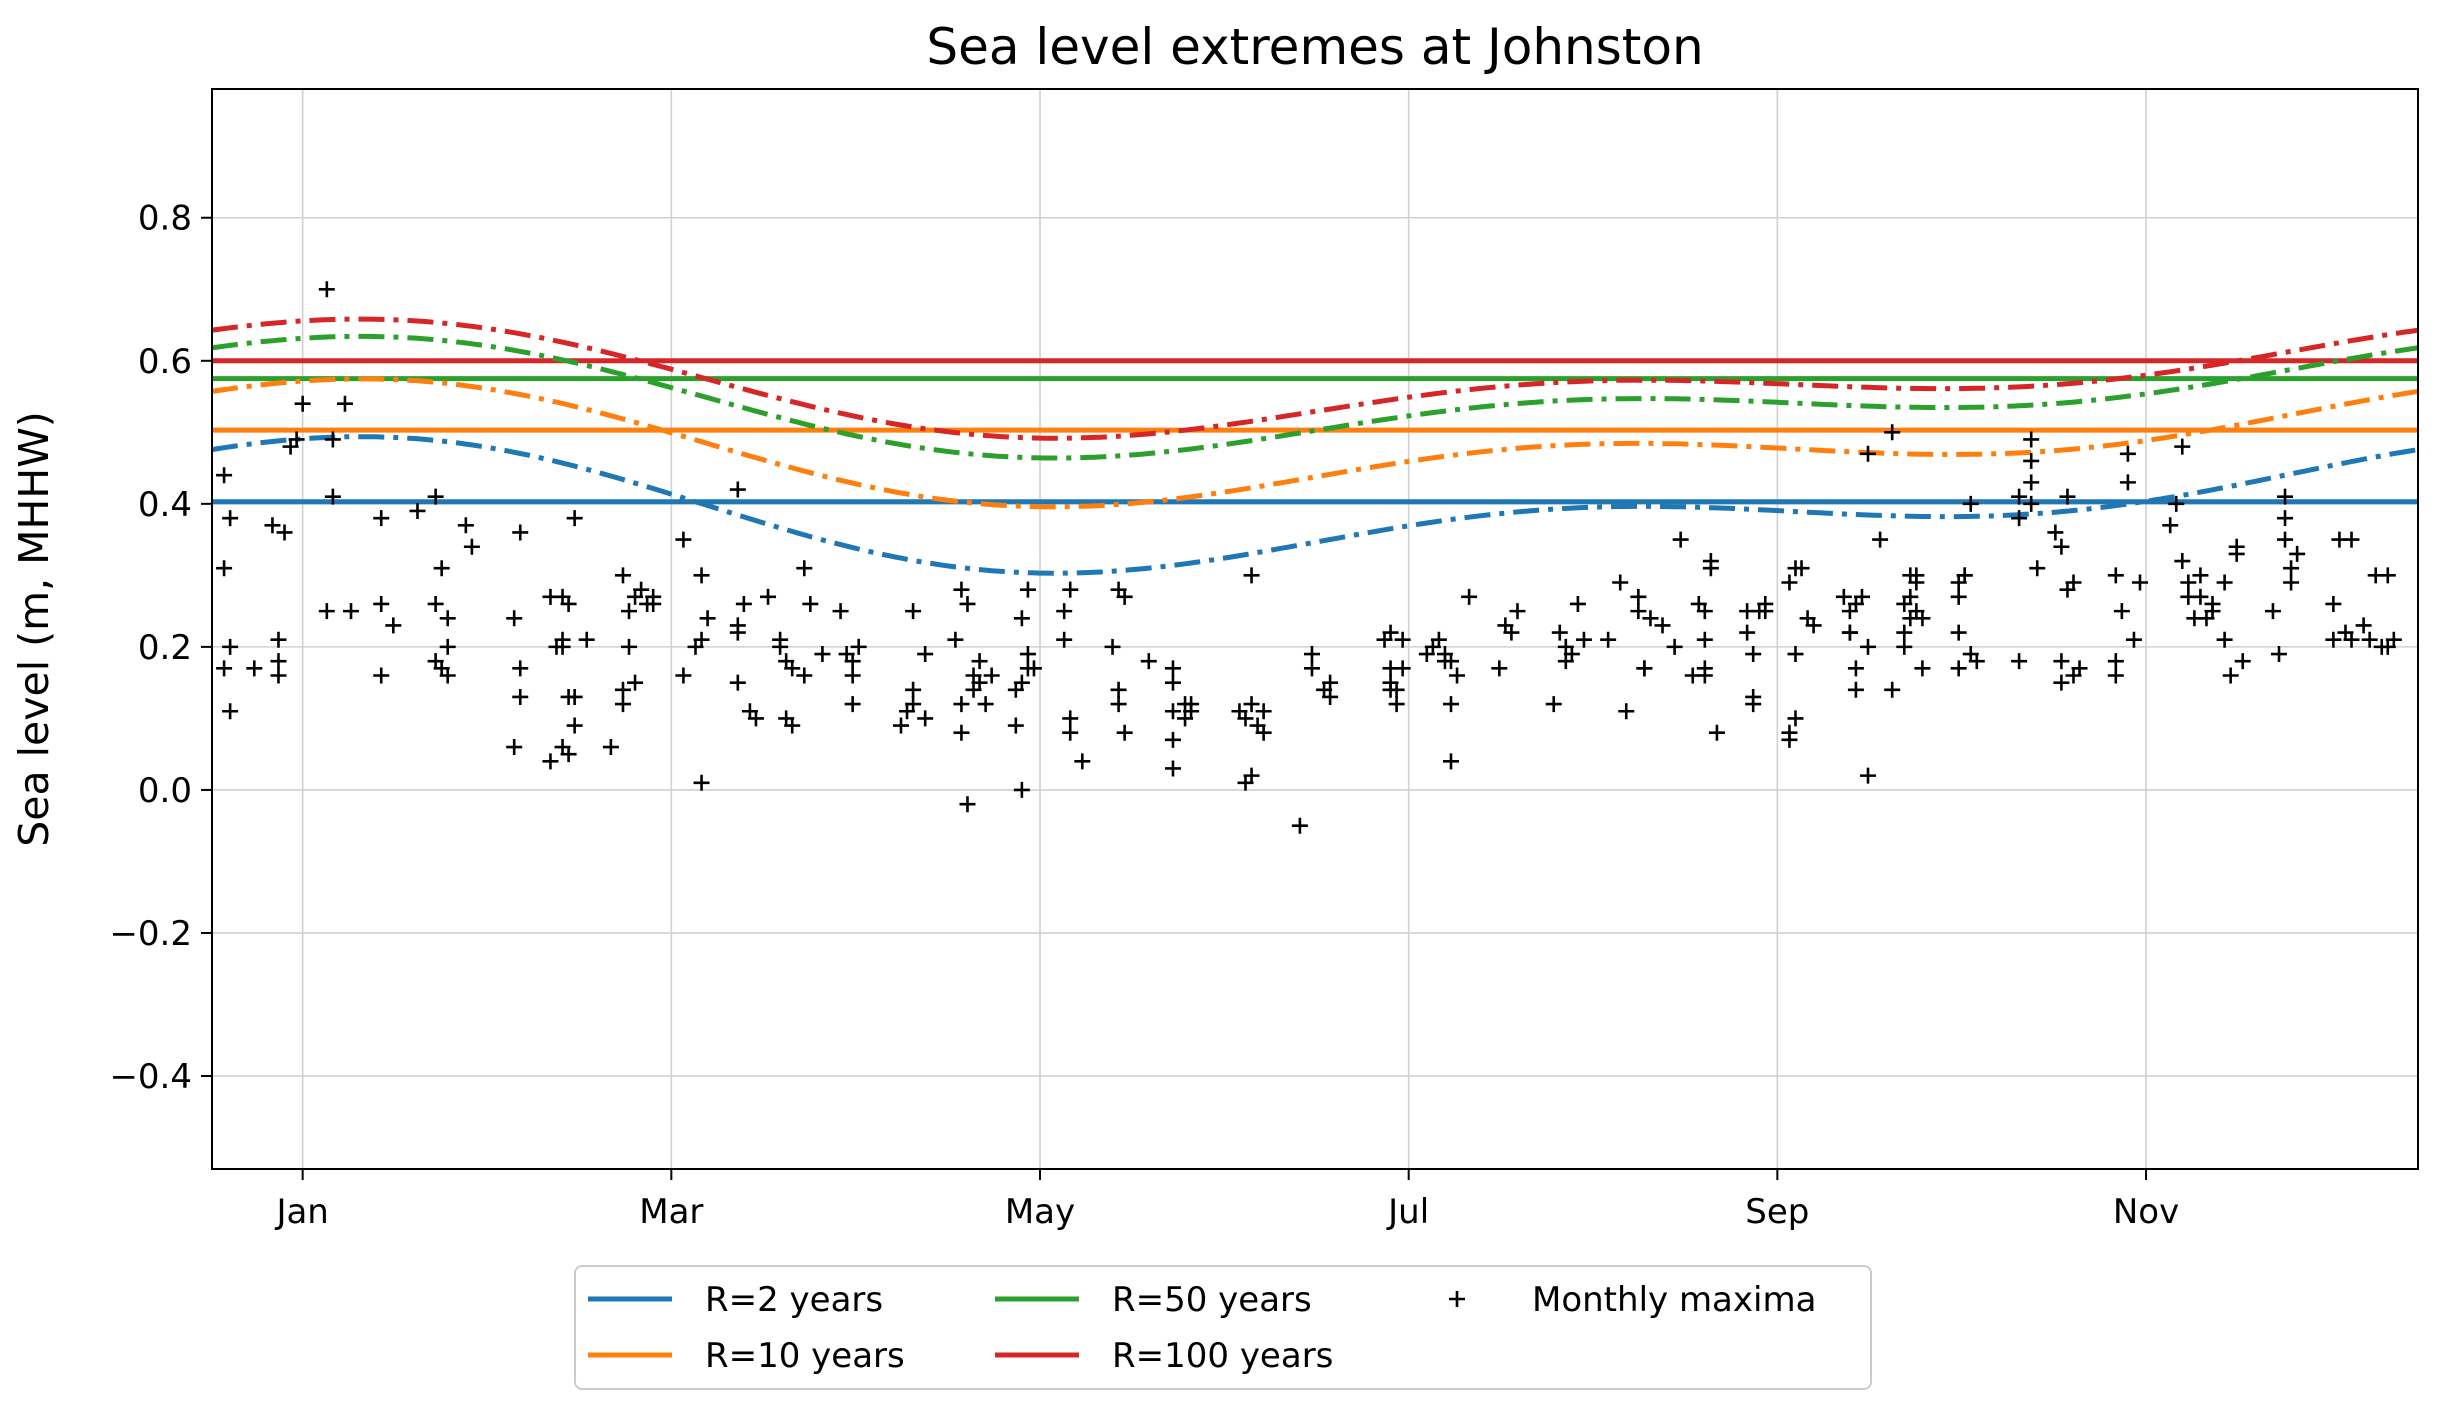 The image size is (2444, 1416). Describe the element at coordinates (165, 791) in the screenshot. I see `y-tick-label: 0.0` at that location.